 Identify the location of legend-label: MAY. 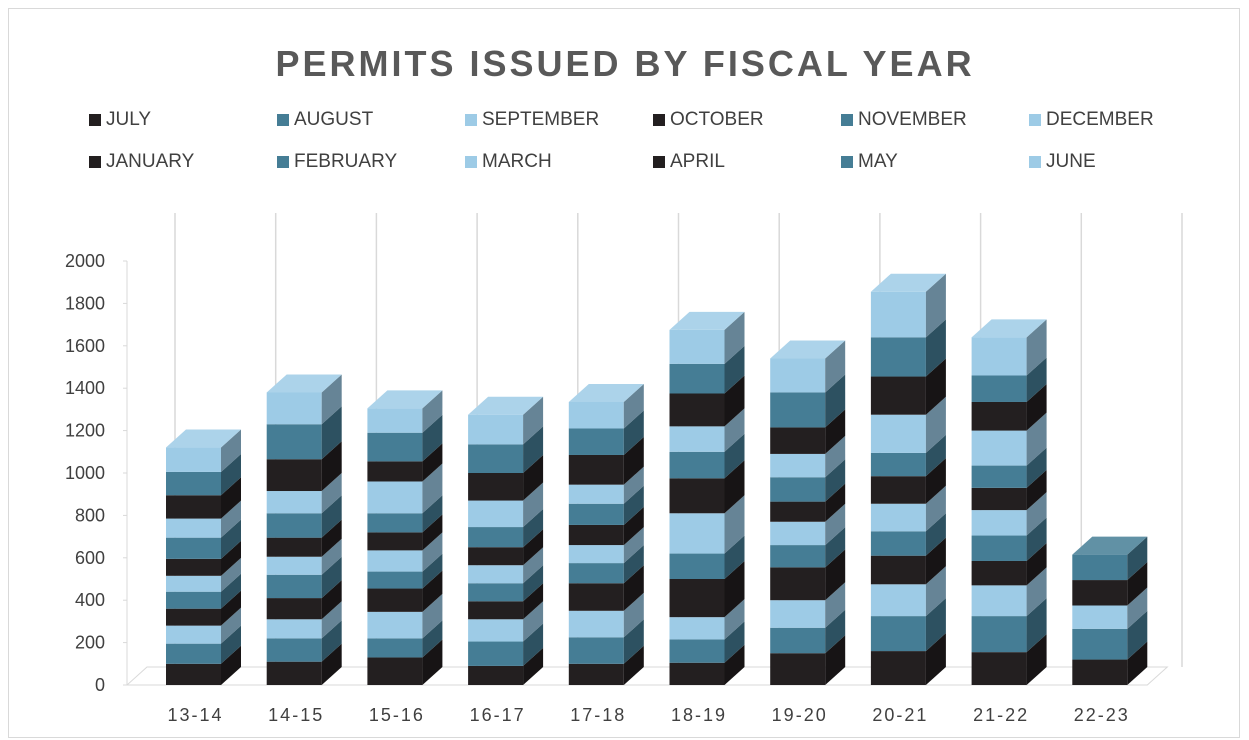
(878, 161).